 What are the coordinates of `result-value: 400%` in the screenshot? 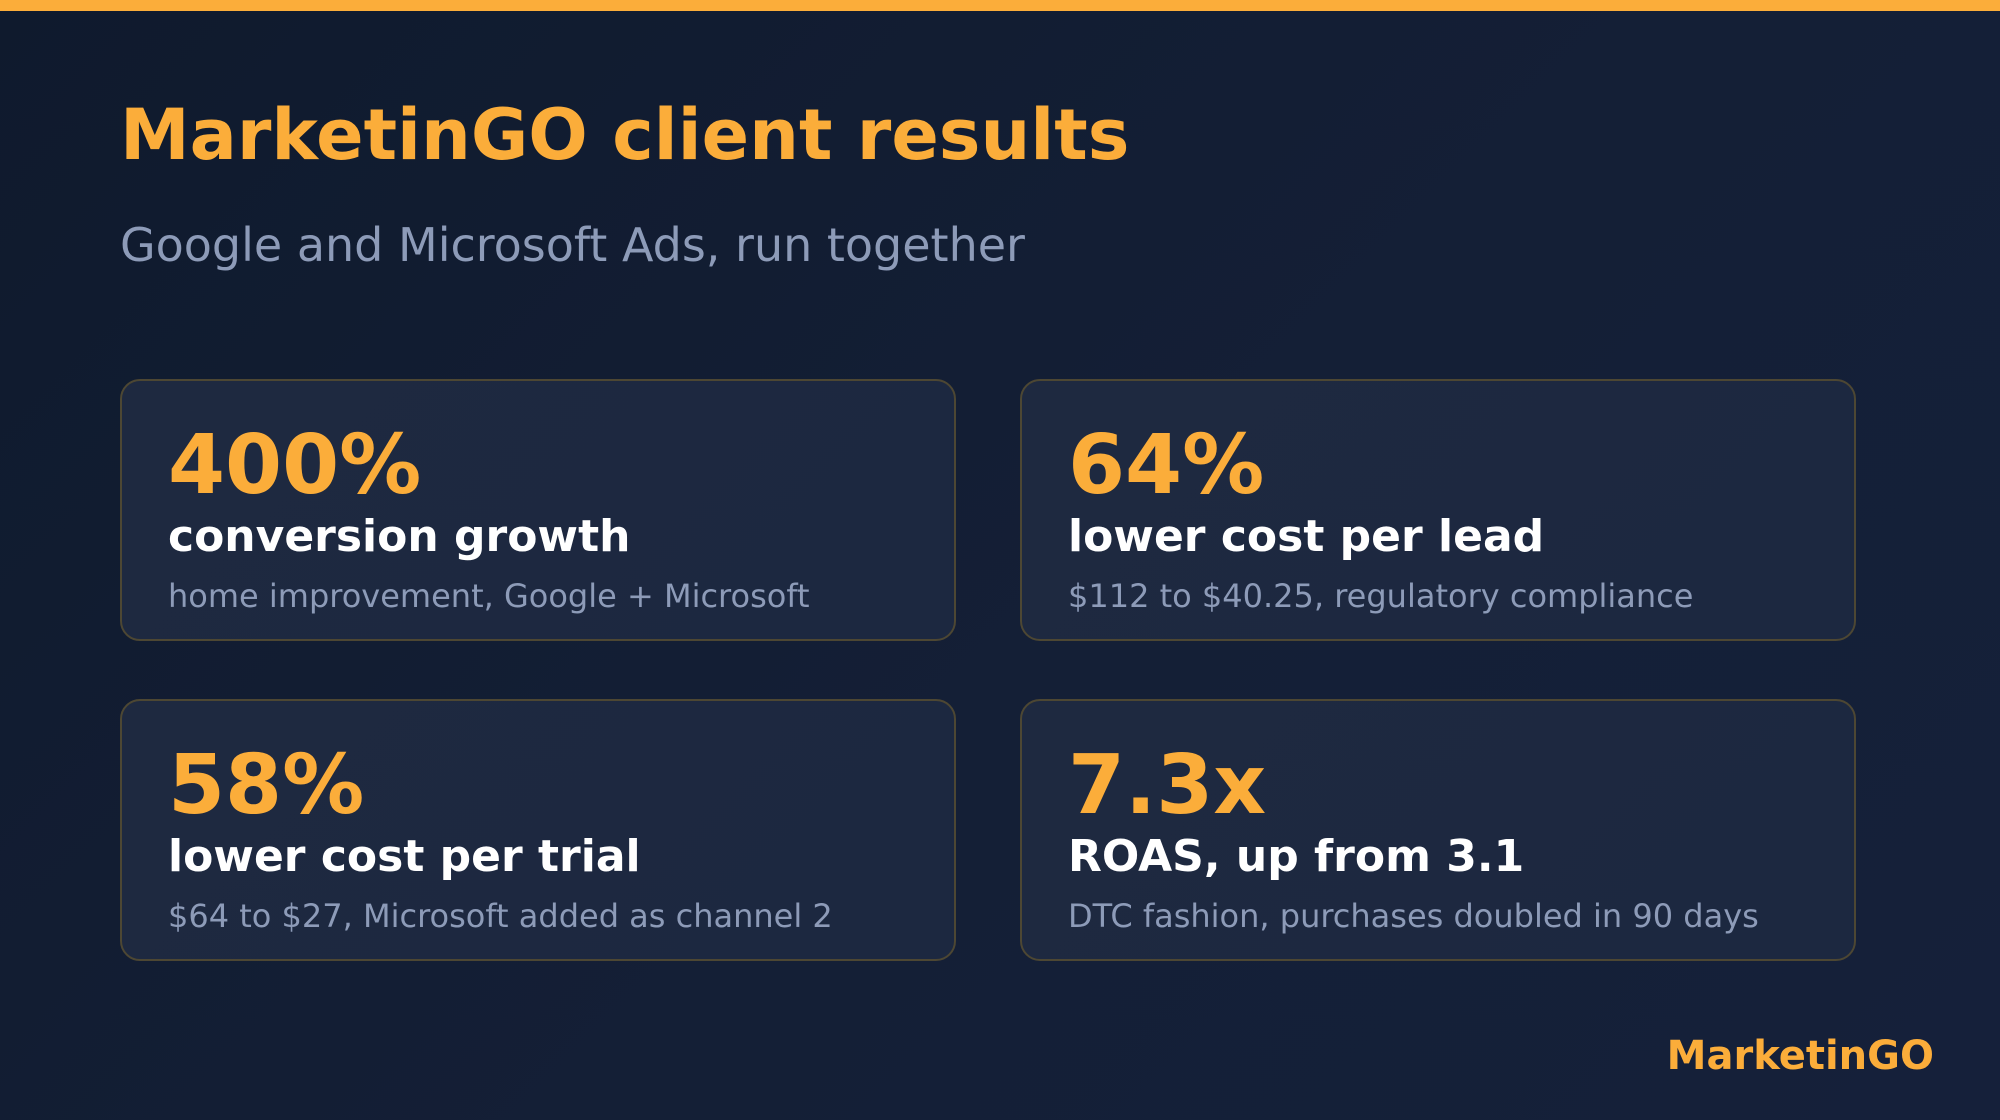 It's located at (295, 465).